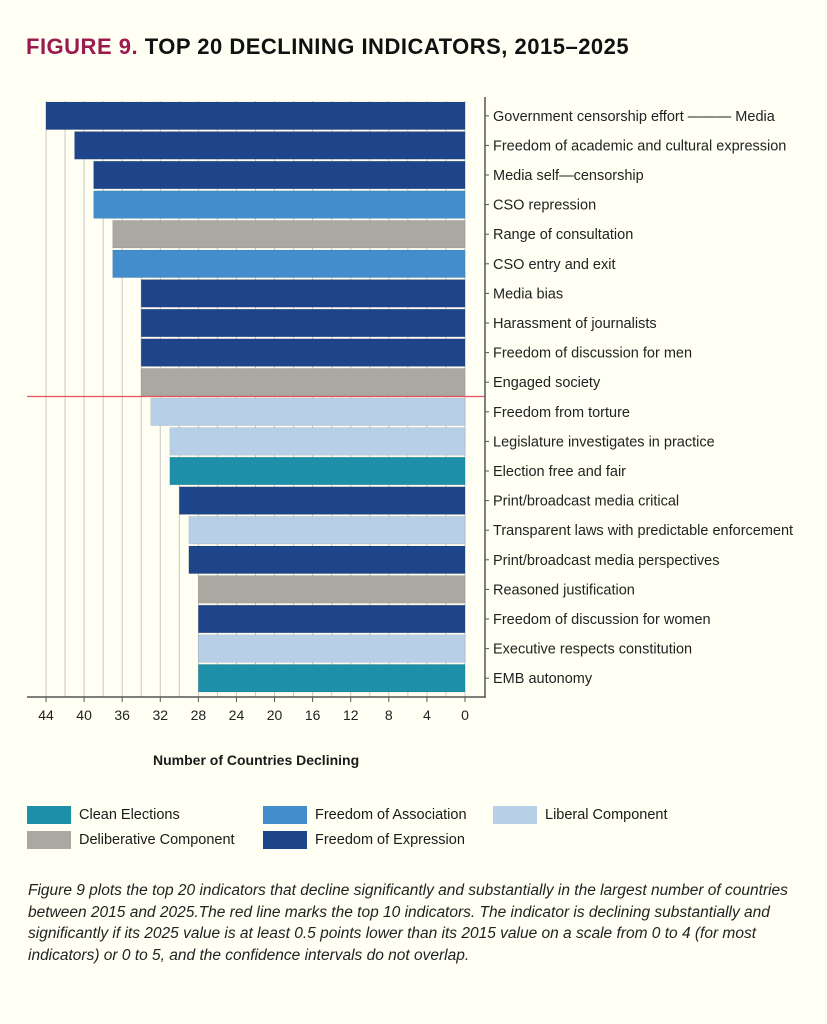  What do you see at coordinates (313, 715) in the screenshot?
I see `x-tick-label: 16` at bounding box center [313, 715].